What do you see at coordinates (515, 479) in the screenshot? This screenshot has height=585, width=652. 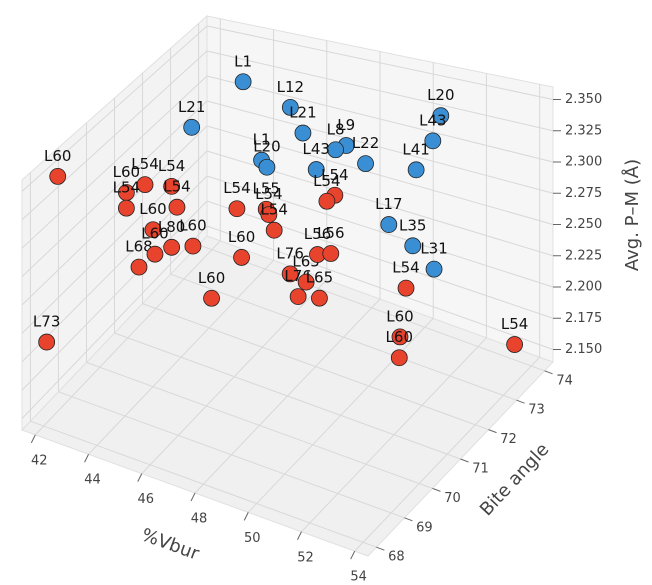 I see `y-axis-label: Bite angle` at bounding box center [515, 479].